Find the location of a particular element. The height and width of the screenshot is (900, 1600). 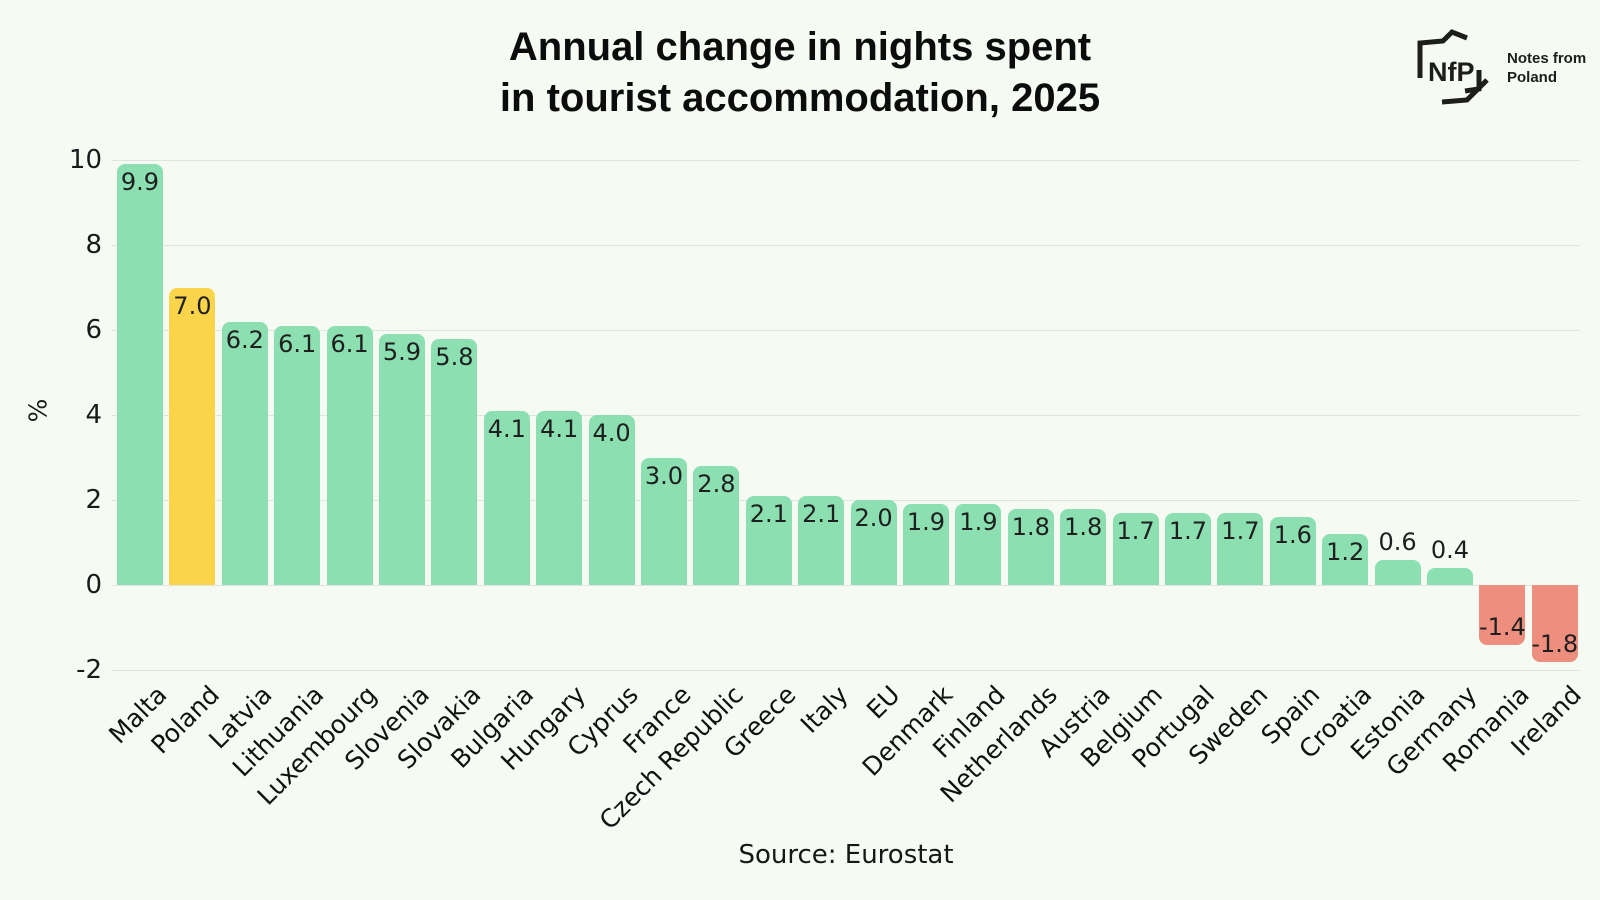

bar-hungary is located at coordinates (559, 497).